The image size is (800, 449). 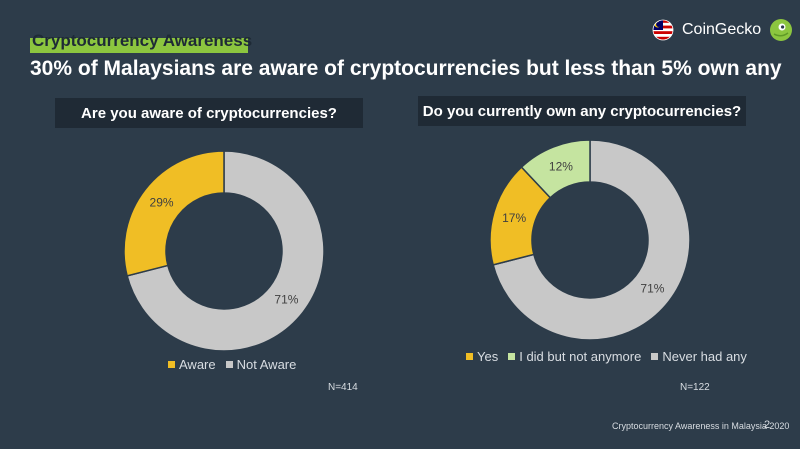 I want to click on legend-ownership: Yes I did but not anymore Never had any, so click(x=606, y=356).